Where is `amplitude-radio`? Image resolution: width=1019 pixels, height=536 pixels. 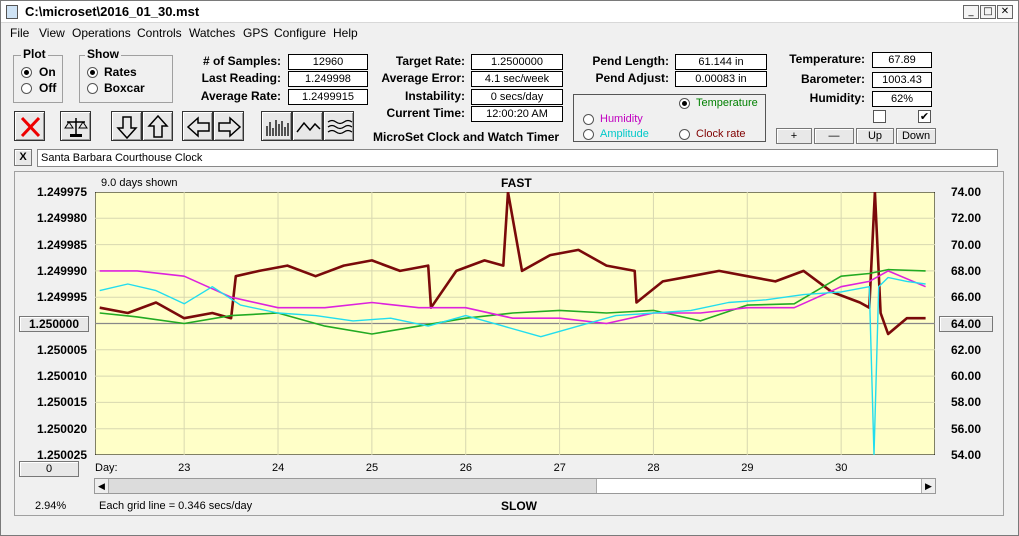 amplitude-radio is located at coordinates (588, 134).